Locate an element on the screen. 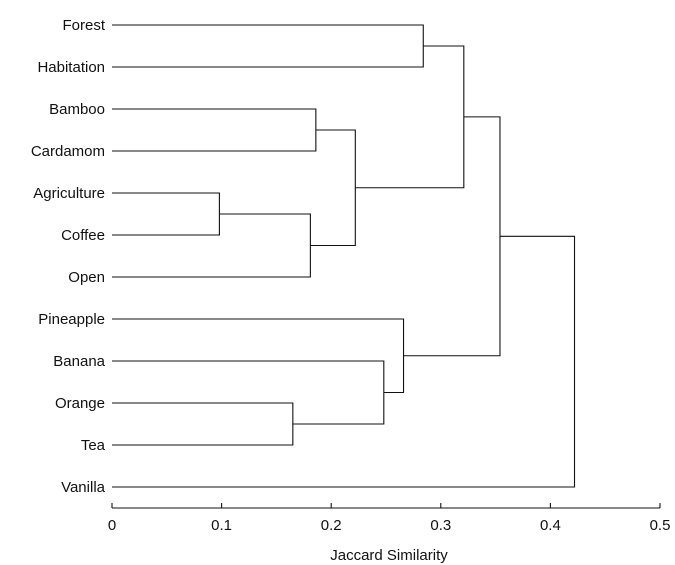 The image size is (675, 565). x-tick-label-1: 0.1 is located at coordinates (221, 525).